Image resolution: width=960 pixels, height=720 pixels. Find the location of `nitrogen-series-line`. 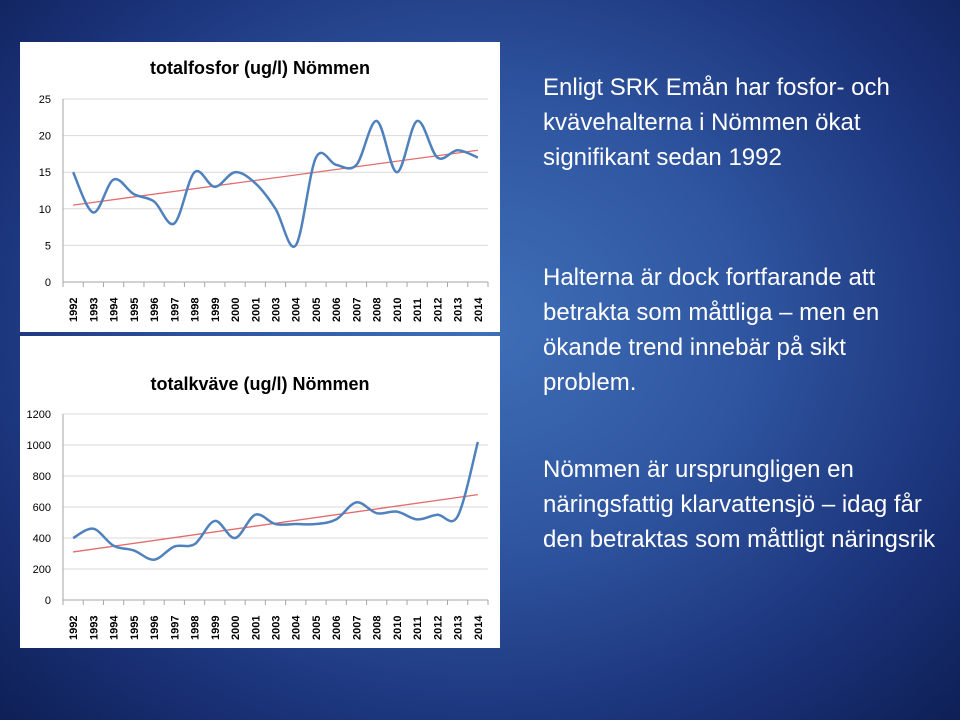

nitrogen-series-line is located at coordinates (276, 501).